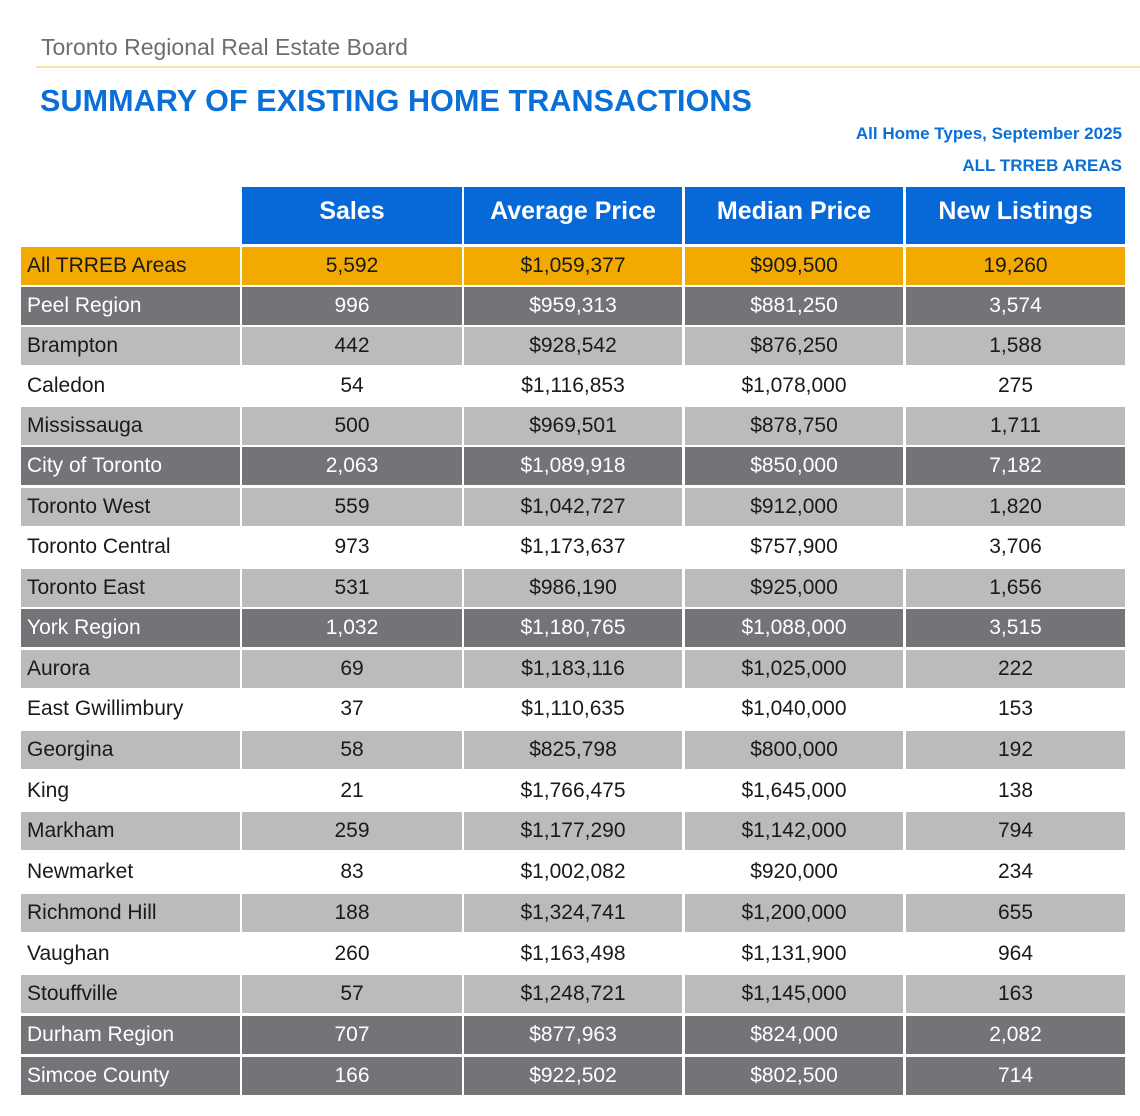 This screenshot has height=1116, width=1140. Describe the element at coordinates (352, 669) in the screenshot. I see `sales-cell: 69` at that location.